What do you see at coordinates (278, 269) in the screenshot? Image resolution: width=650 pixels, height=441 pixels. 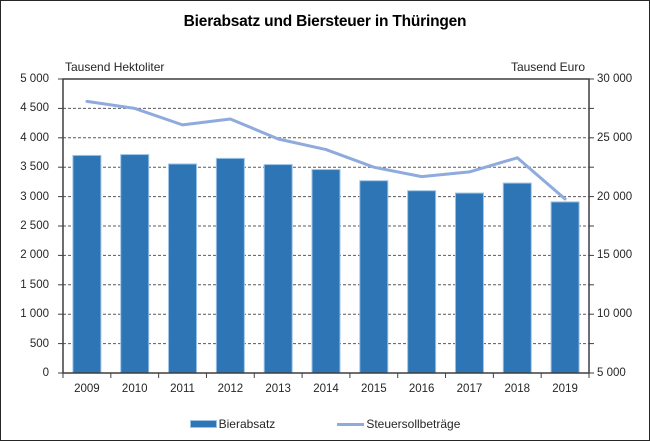 I see `bar-2013` at bounding box center [278, 269].